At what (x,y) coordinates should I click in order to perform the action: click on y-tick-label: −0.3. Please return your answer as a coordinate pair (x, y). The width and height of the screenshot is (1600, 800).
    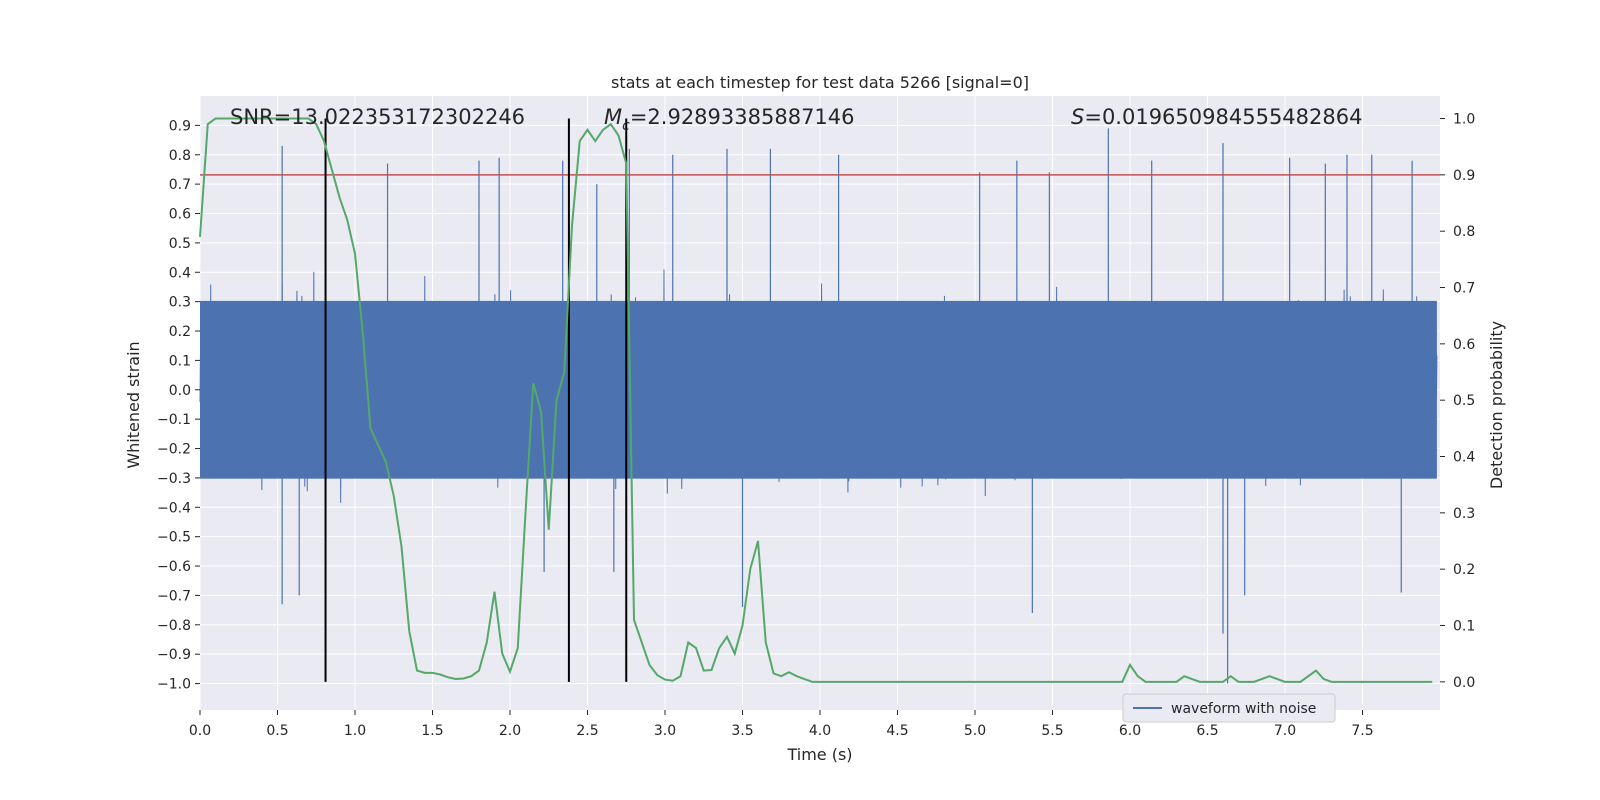
    Looking at the image, I should click on (174, 479).